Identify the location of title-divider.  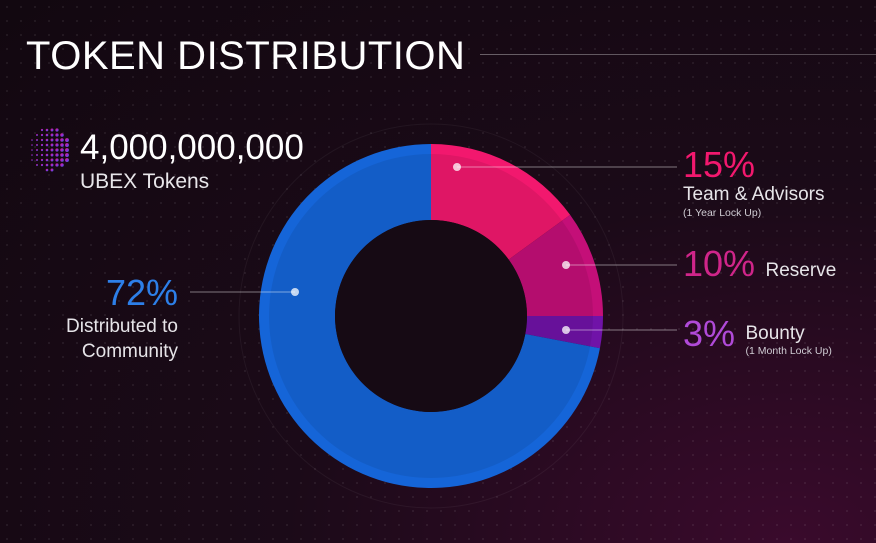
(678, 54).